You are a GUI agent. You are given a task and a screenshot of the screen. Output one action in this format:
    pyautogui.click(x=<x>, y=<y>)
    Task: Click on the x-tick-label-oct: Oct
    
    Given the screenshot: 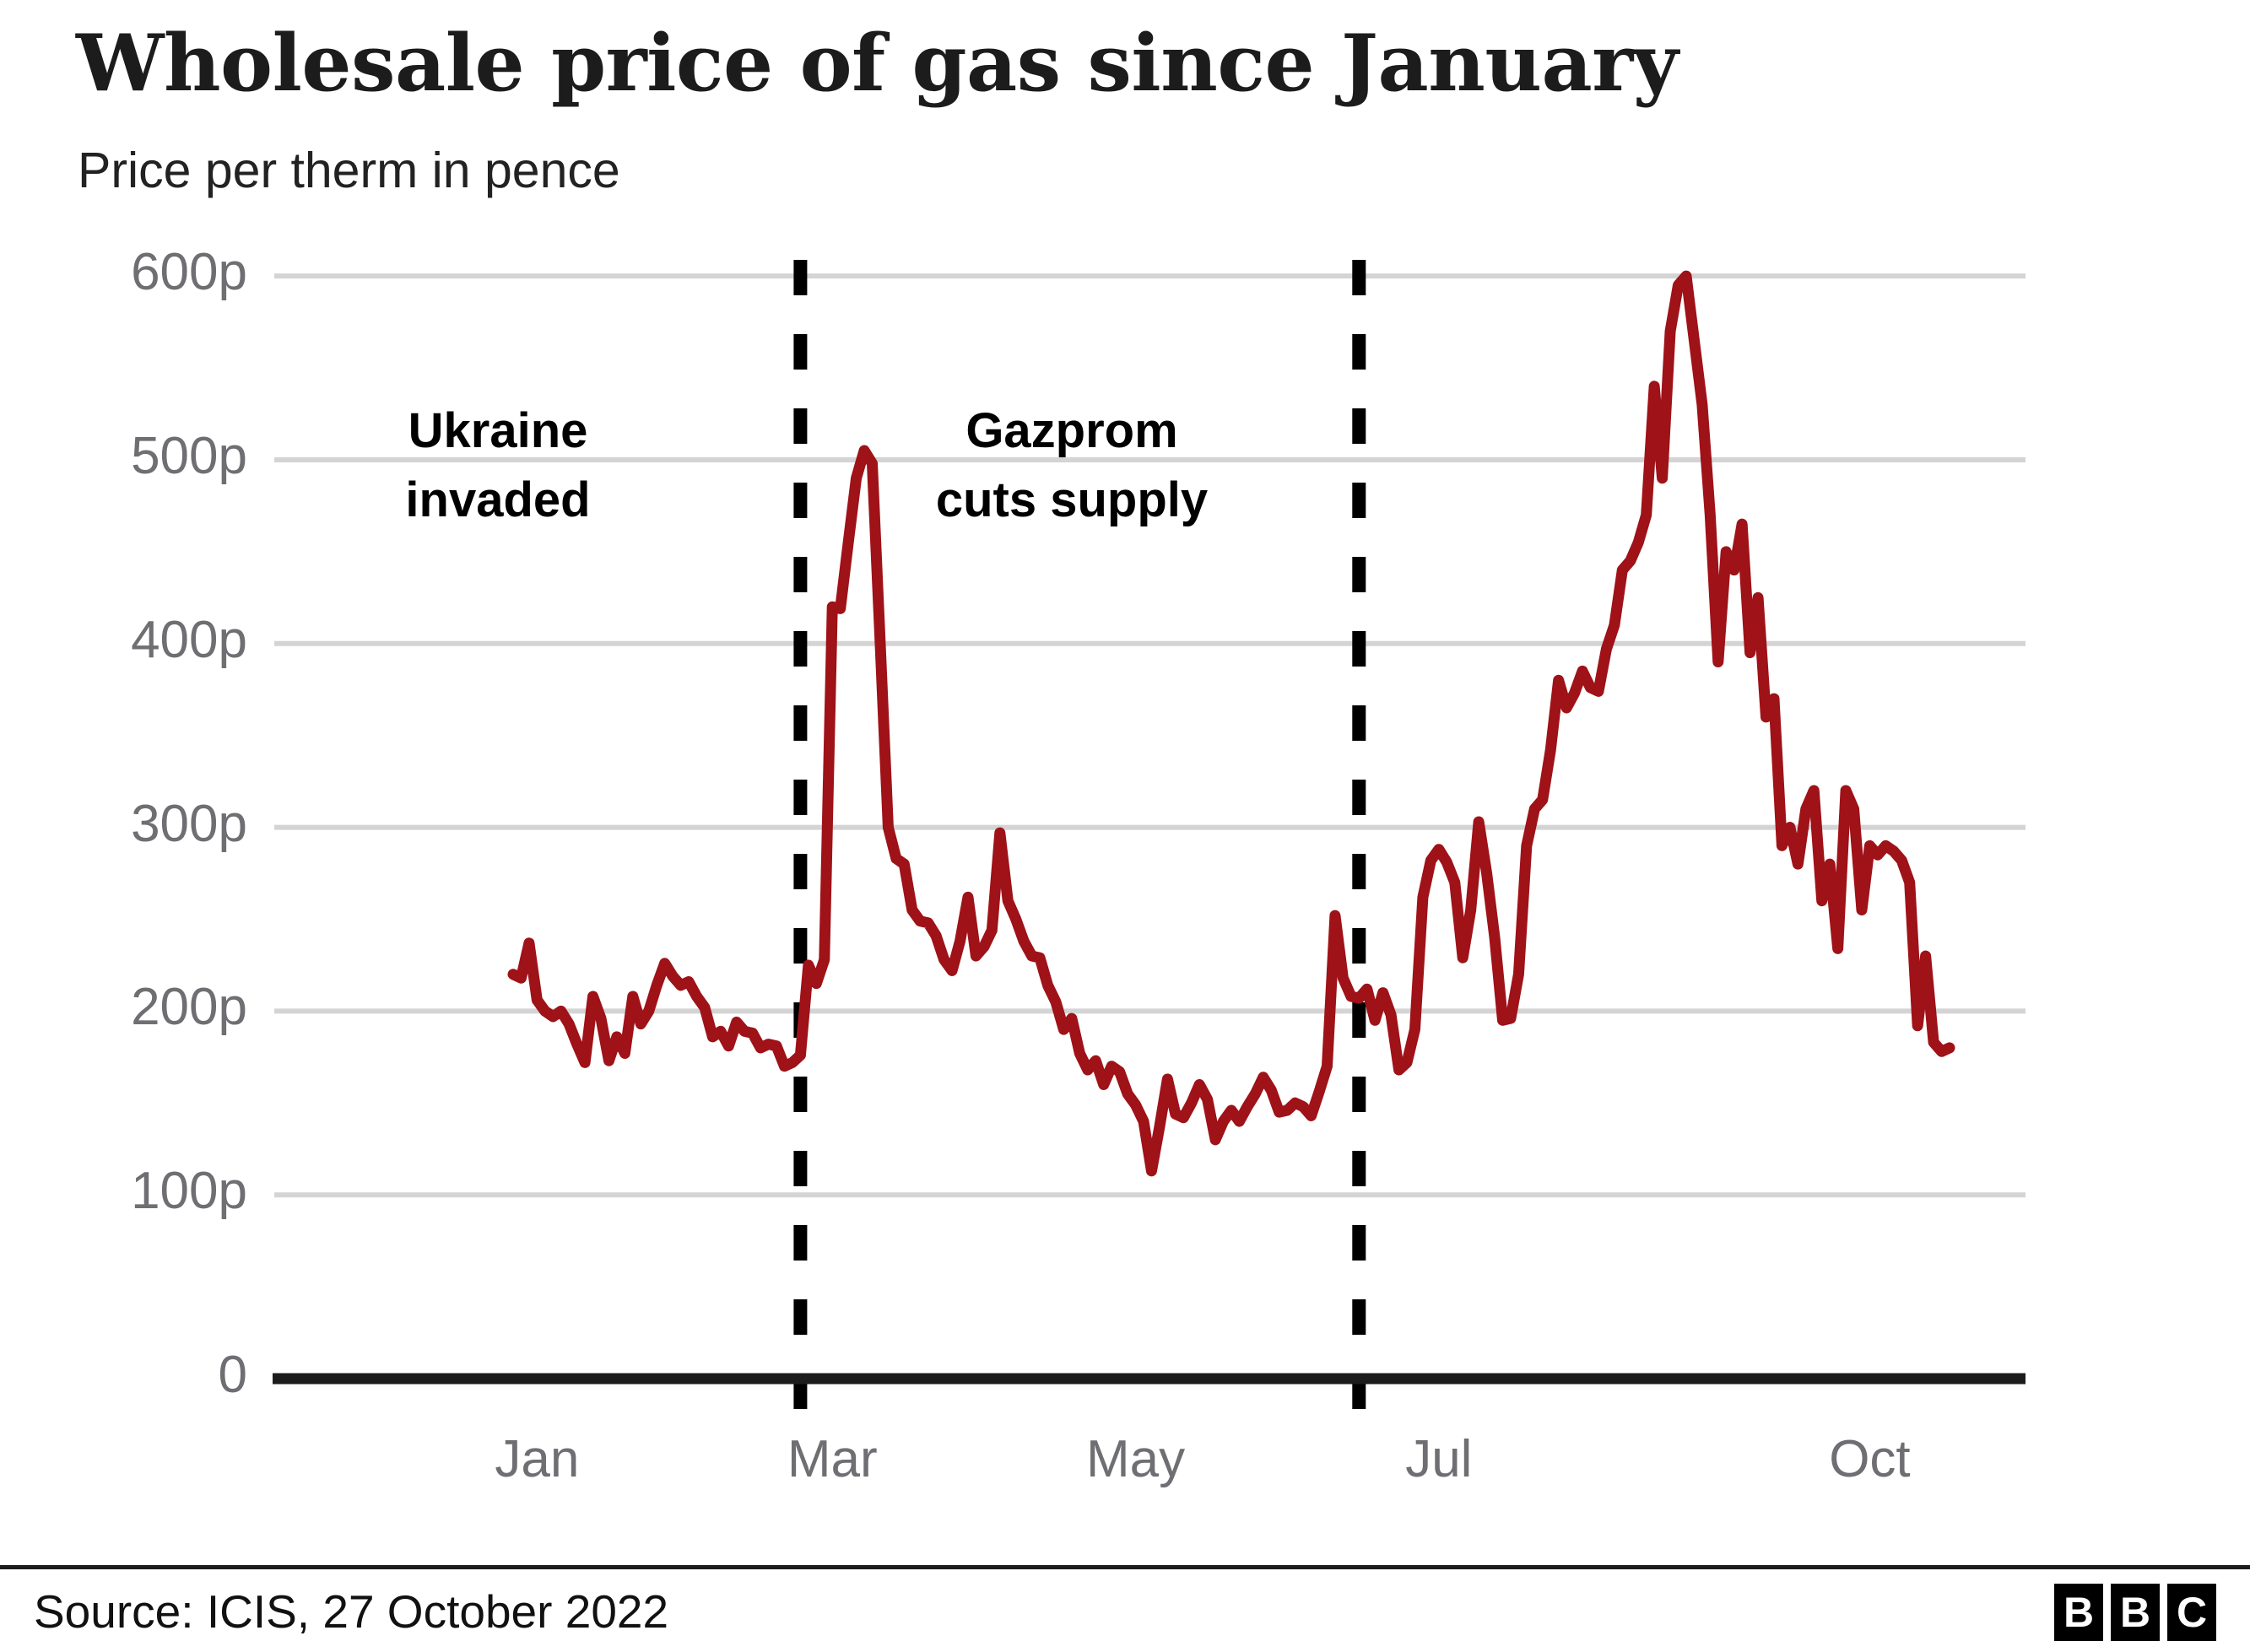 What is the action you would take?
    pyautogui.click(x=1870, y=1459)
    